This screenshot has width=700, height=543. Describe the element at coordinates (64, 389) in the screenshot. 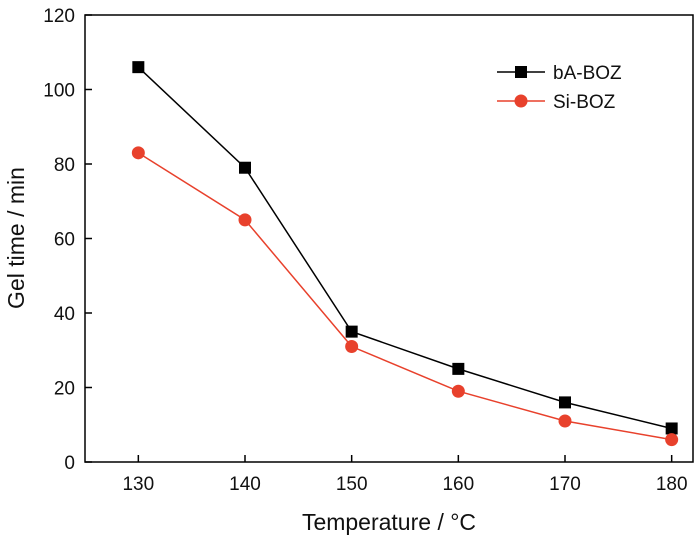

I see `y-tick-label: 20` at that location.